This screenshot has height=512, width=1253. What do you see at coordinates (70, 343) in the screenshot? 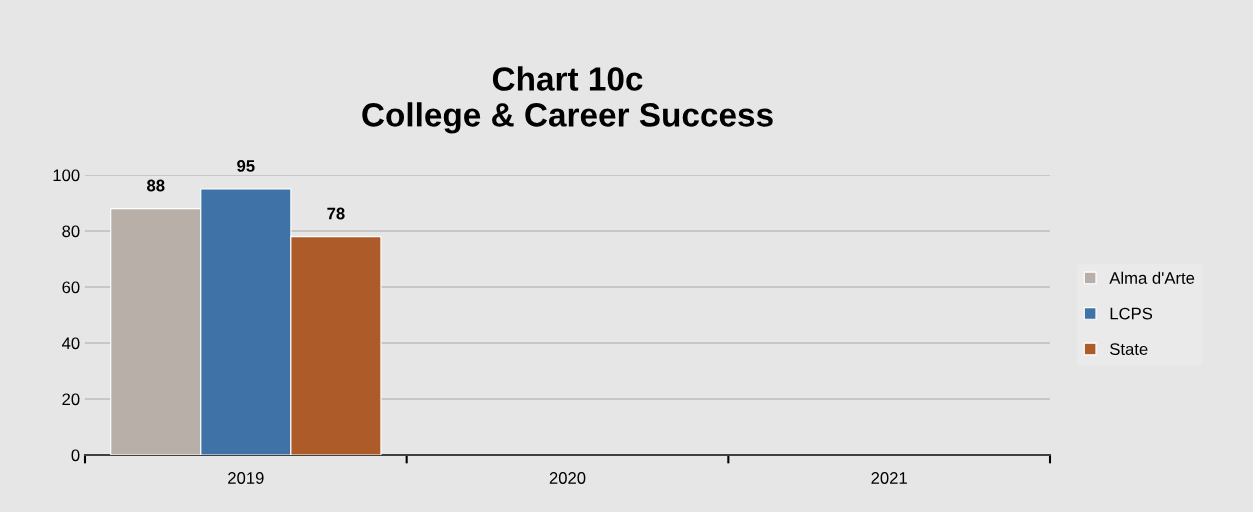
I see `y-tick-label: 40` at bounding box center [70, 343].